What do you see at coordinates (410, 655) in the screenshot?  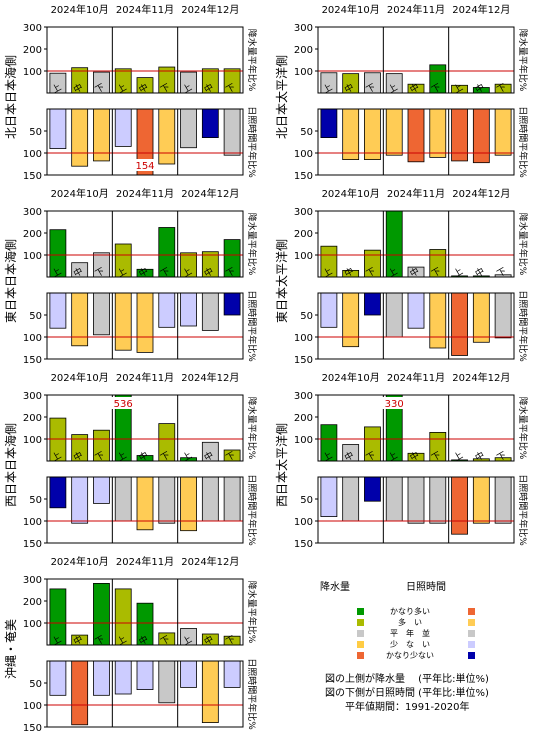 I see `legend-label: かなり少ない` at bounding box center [410, 655].